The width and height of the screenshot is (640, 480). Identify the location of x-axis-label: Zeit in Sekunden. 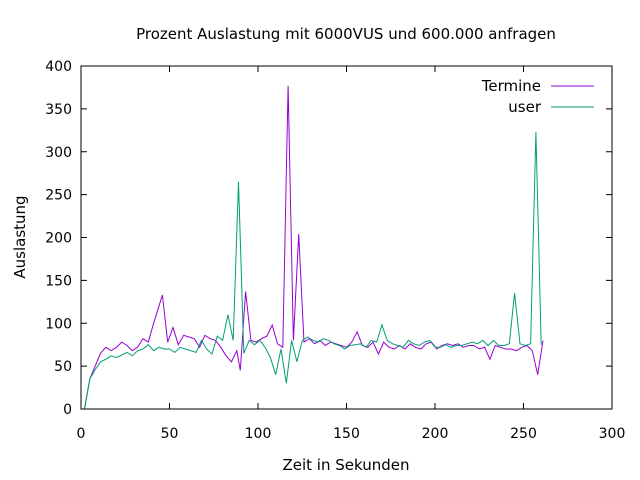
(345, 465).